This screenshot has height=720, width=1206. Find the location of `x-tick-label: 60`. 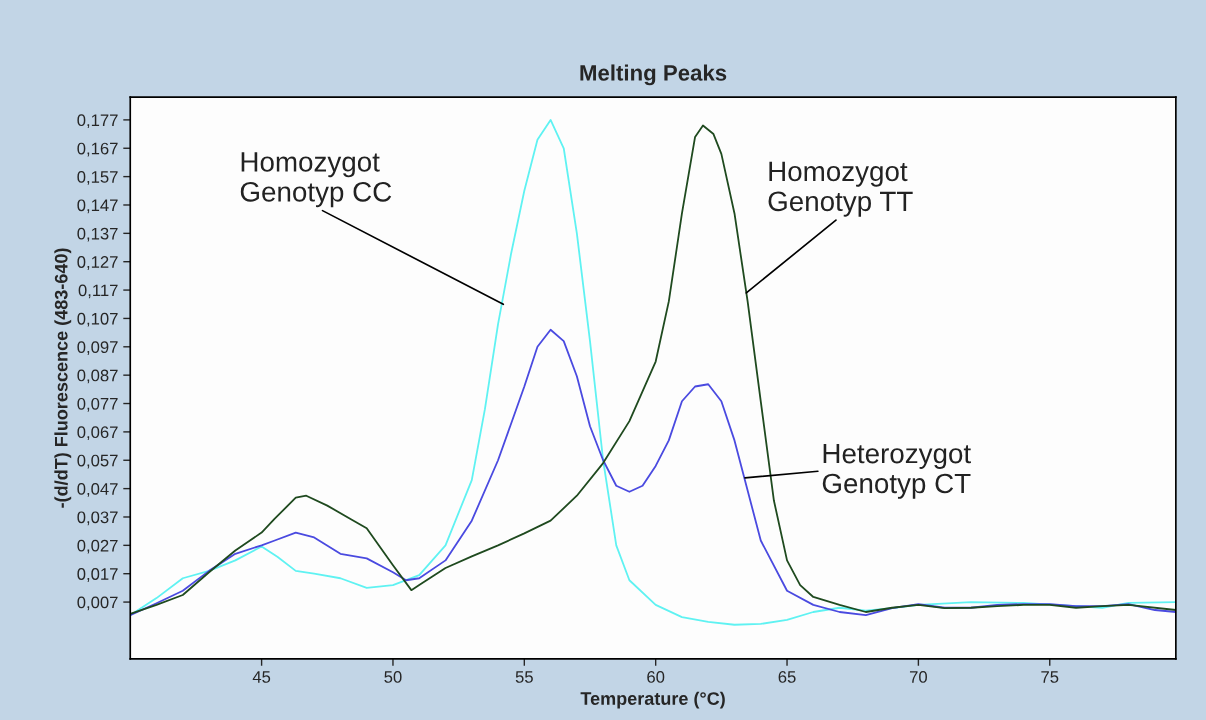

x-tick-label: 60 is located at coordinates (656, 677).